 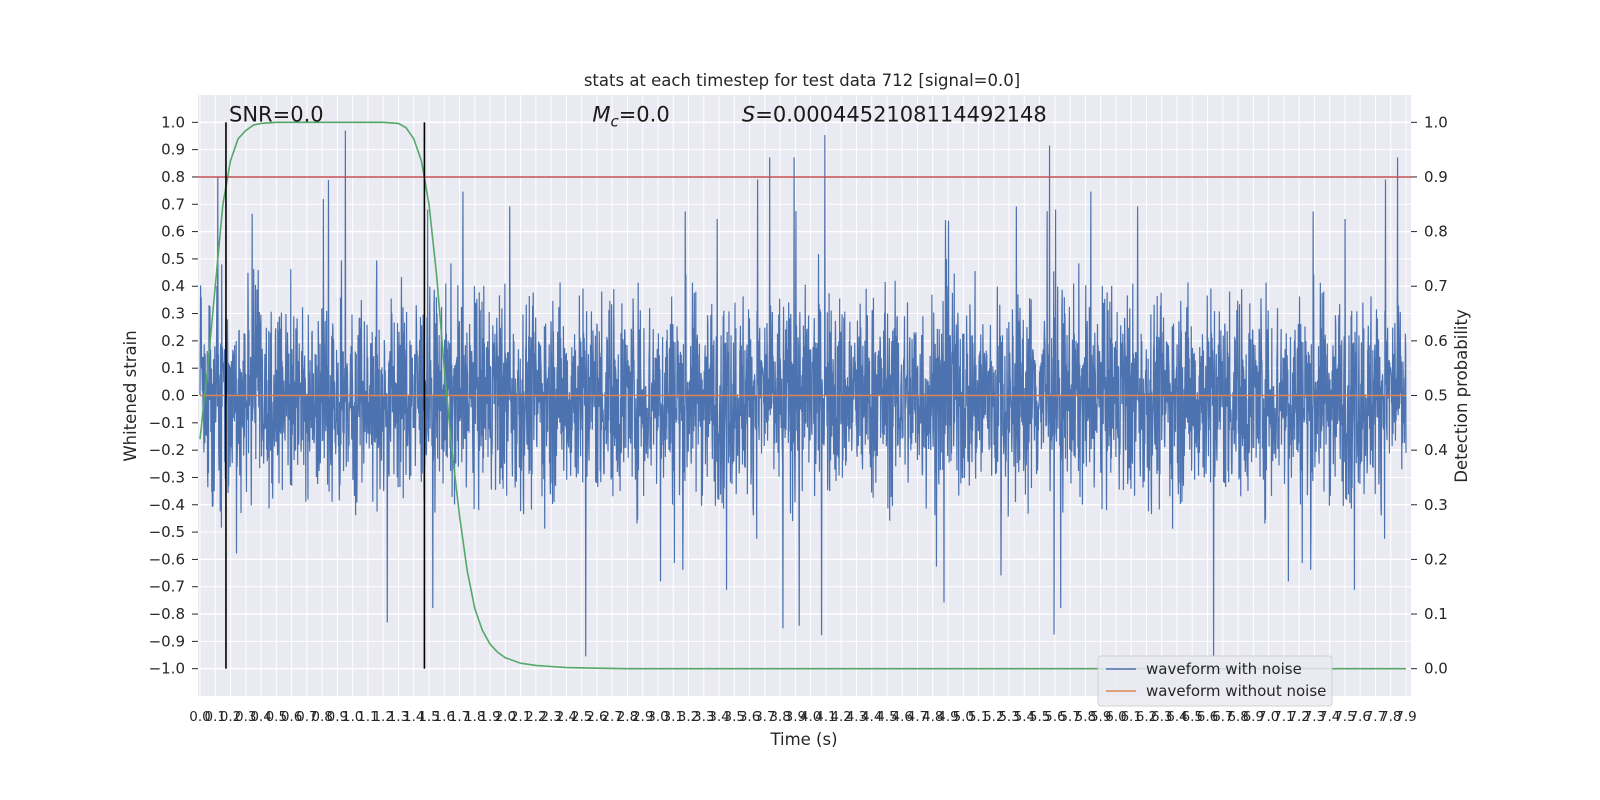 What do you see at coordinates (167, 450) in the screenshot?
I see `y-tick-label-8: −0.2` at bounding box center [167, 450].